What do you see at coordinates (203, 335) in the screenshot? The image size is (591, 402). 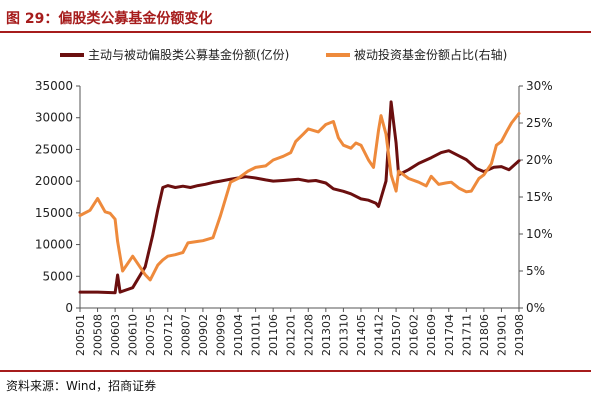 I see `x-tick-label: 200902` at bounding box center [203, 335].